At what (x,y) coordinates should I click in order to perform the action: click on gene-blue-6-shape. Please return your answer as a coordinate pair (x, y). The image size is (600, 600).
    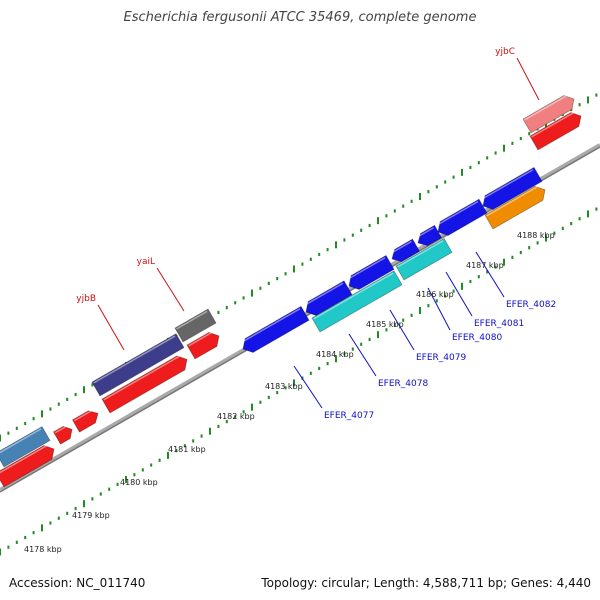
    Looking at the image, I should click on (462, 217).